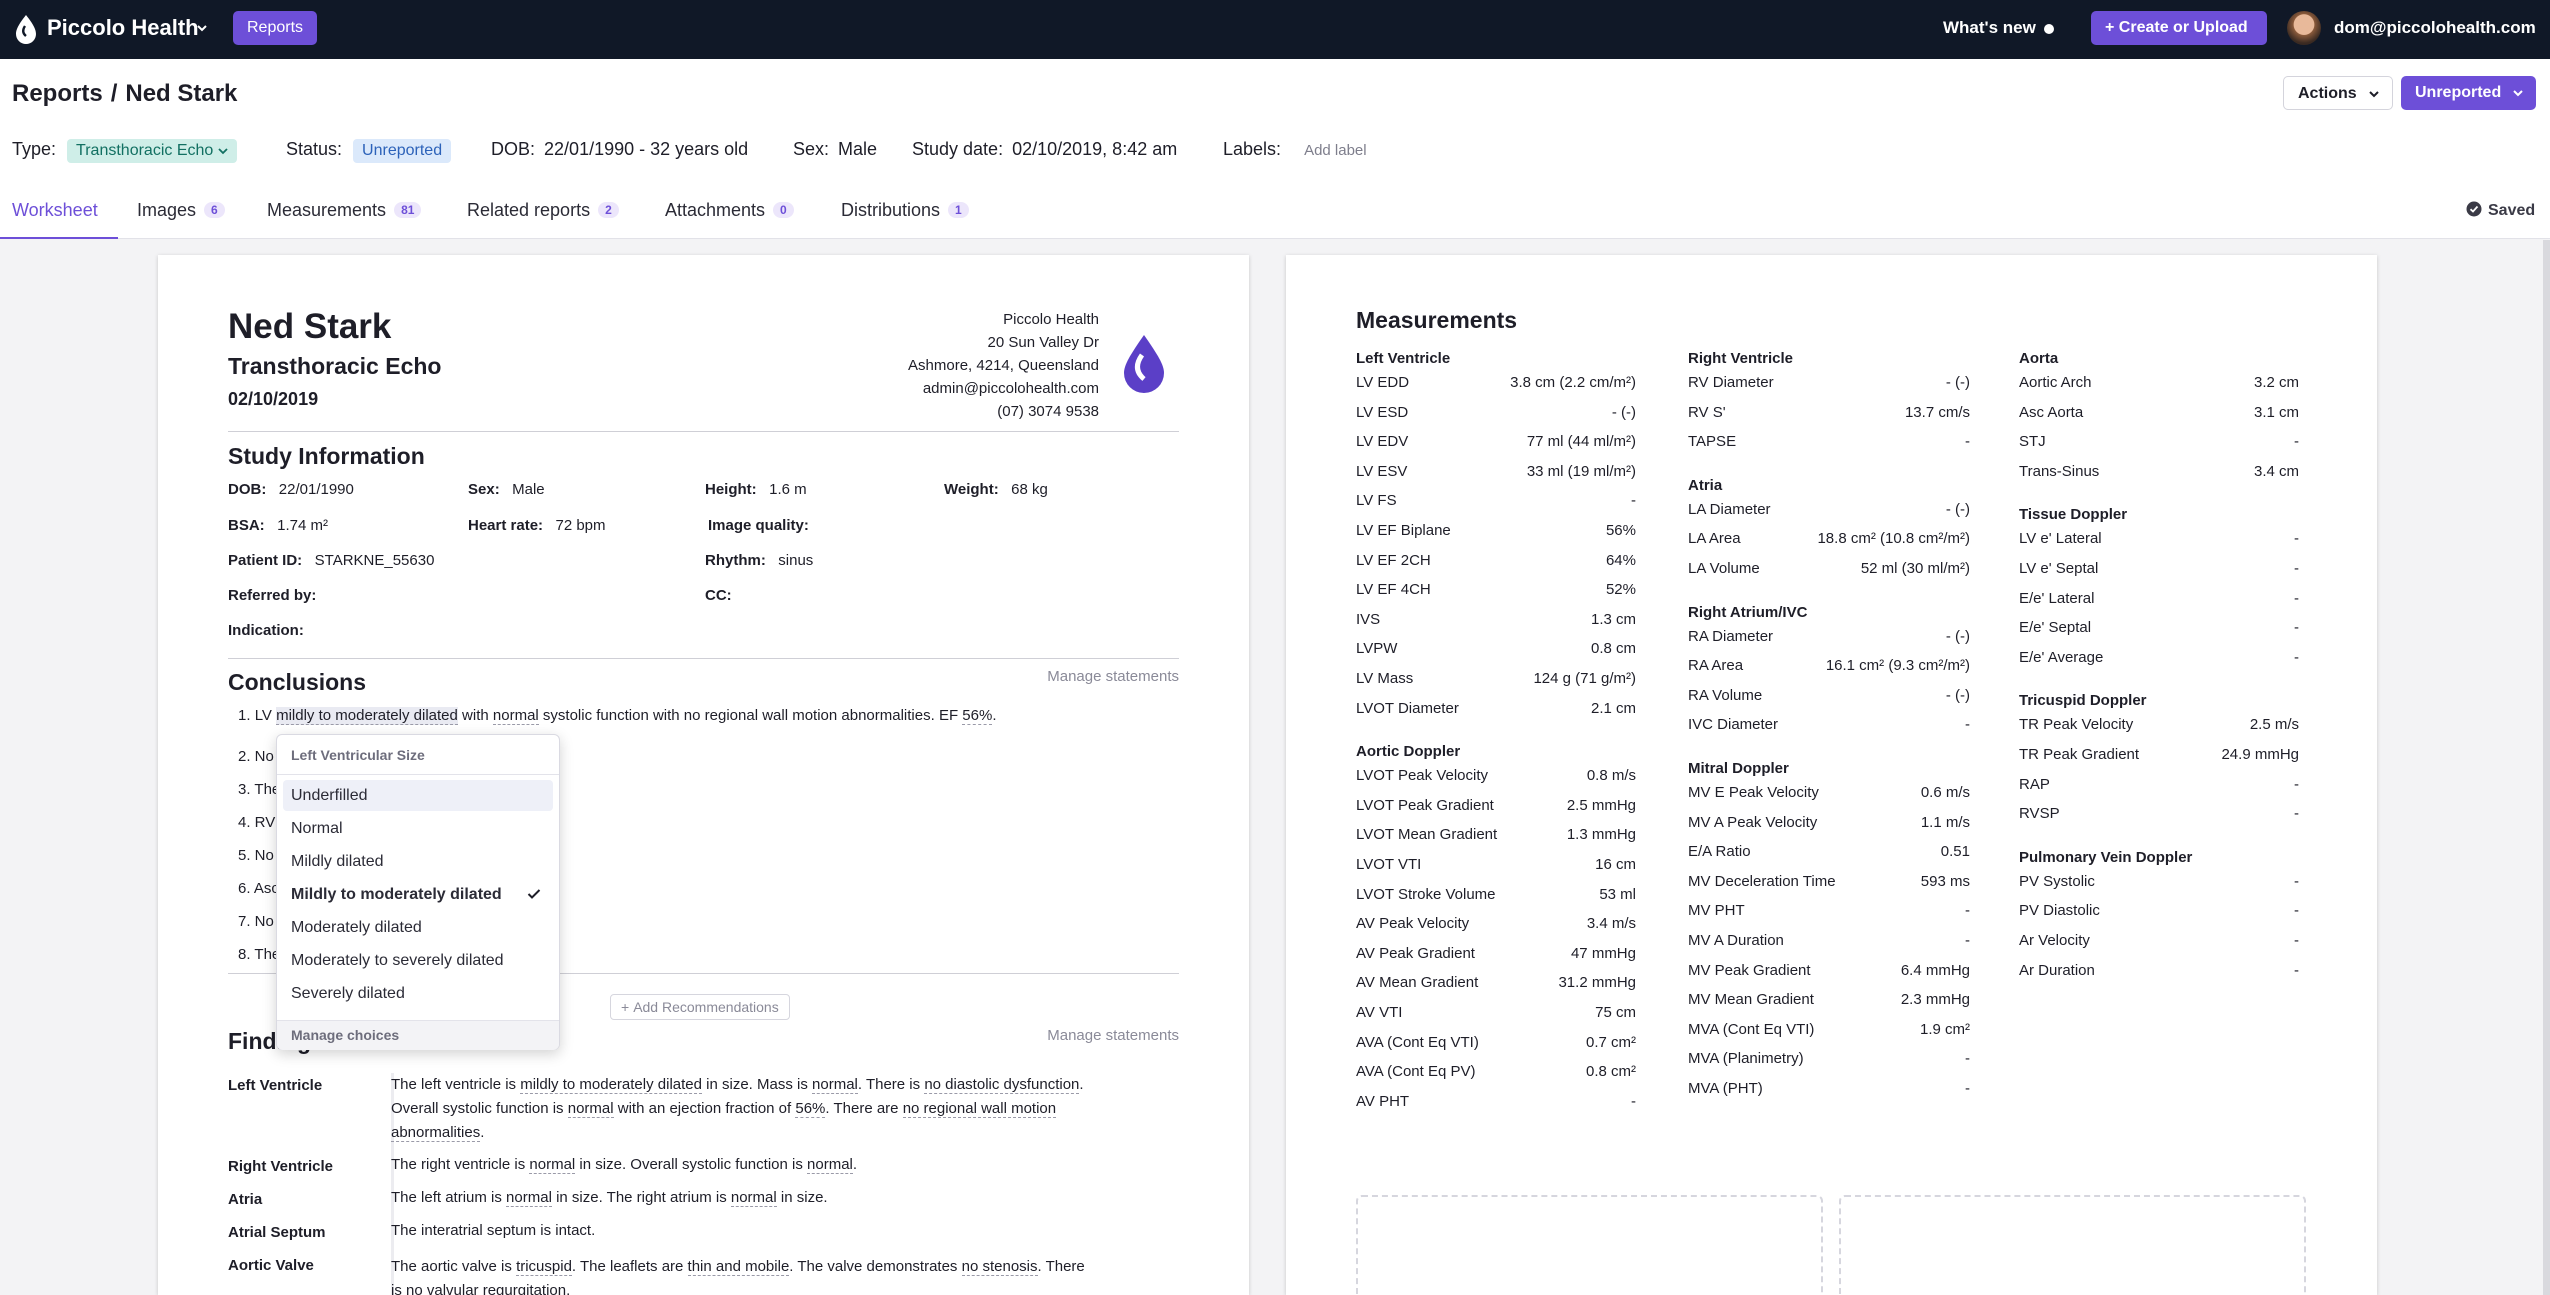  What do you see at coordinates (397, 960) in the screenshot?
I see `dropdown-option: Moderately to severely dilated` at bounding box center [397, 960].